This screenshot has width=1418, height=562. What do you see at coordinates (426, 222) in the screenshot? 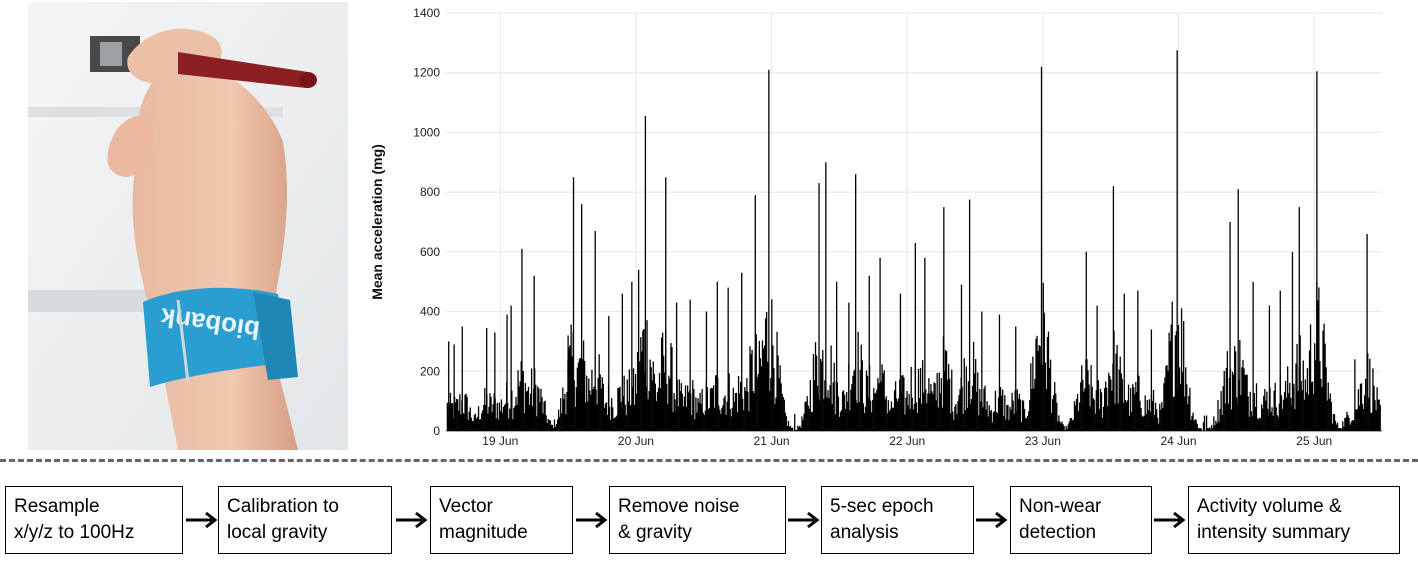
I see `y-axis-ticks: 0 200 400 600 800 1000 1200 1400` at bounding box center [426, 222].